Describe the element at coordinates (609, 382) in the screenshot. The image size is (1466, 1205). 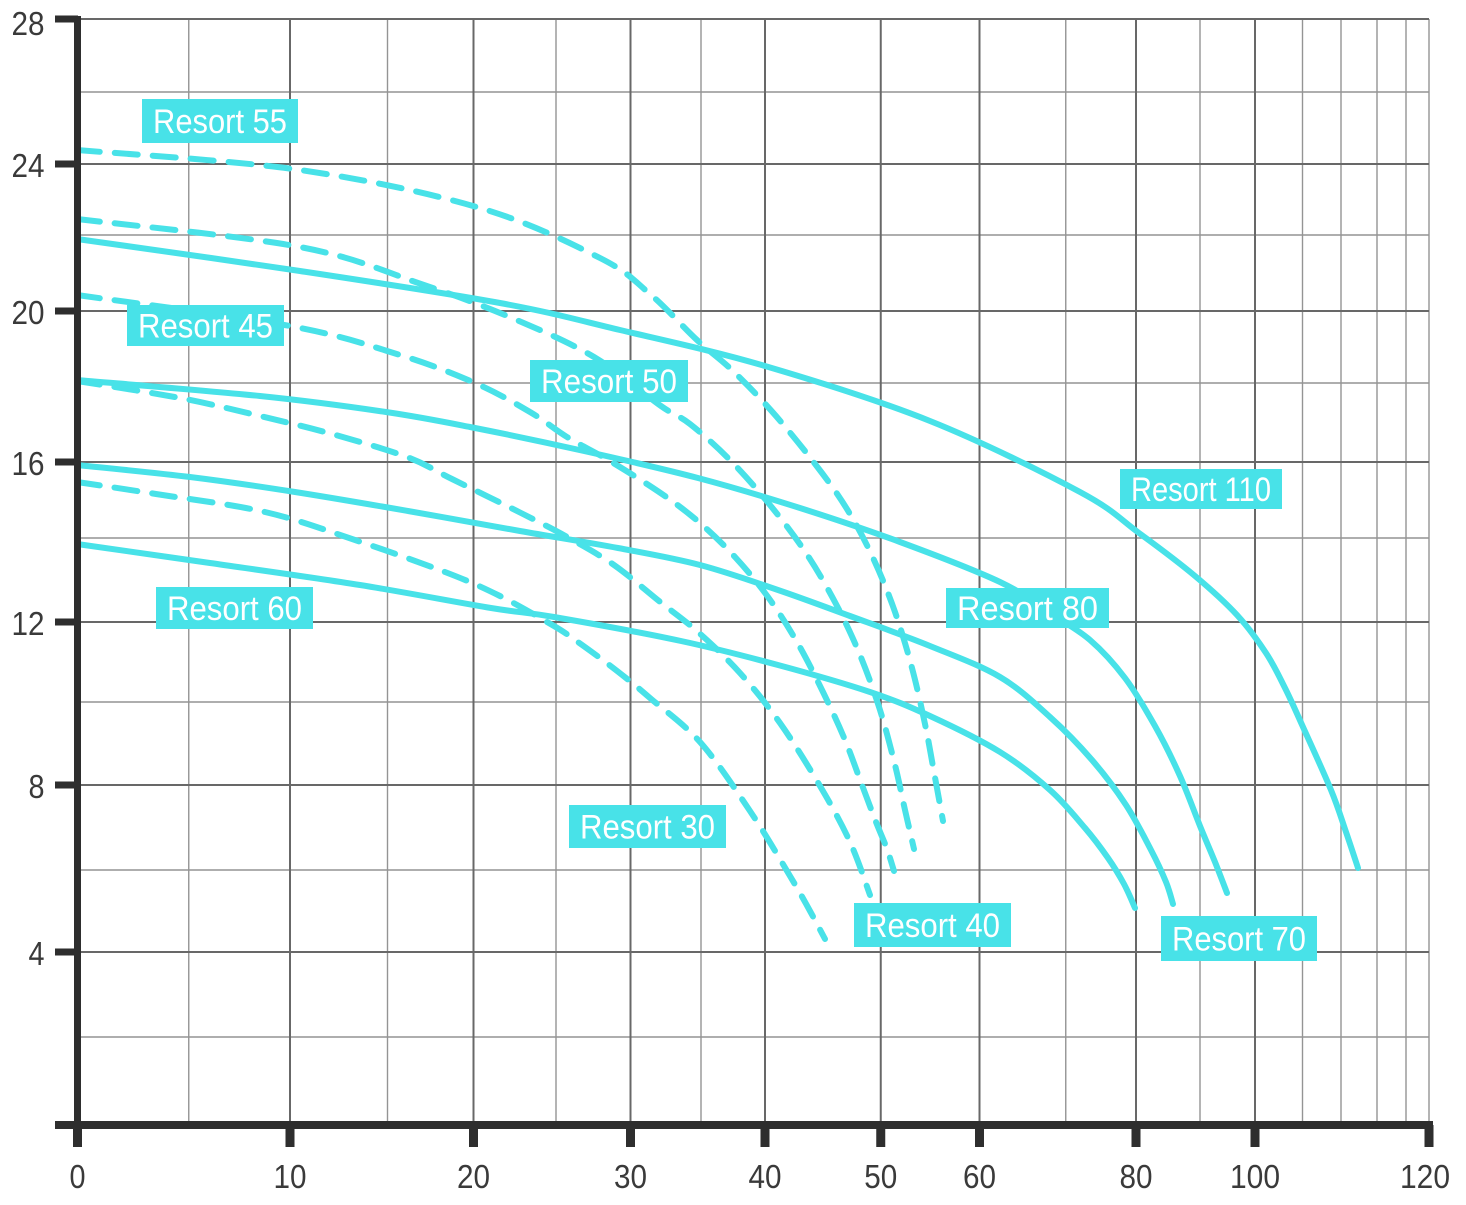
I see `svg-text: Resort 50` at that location.